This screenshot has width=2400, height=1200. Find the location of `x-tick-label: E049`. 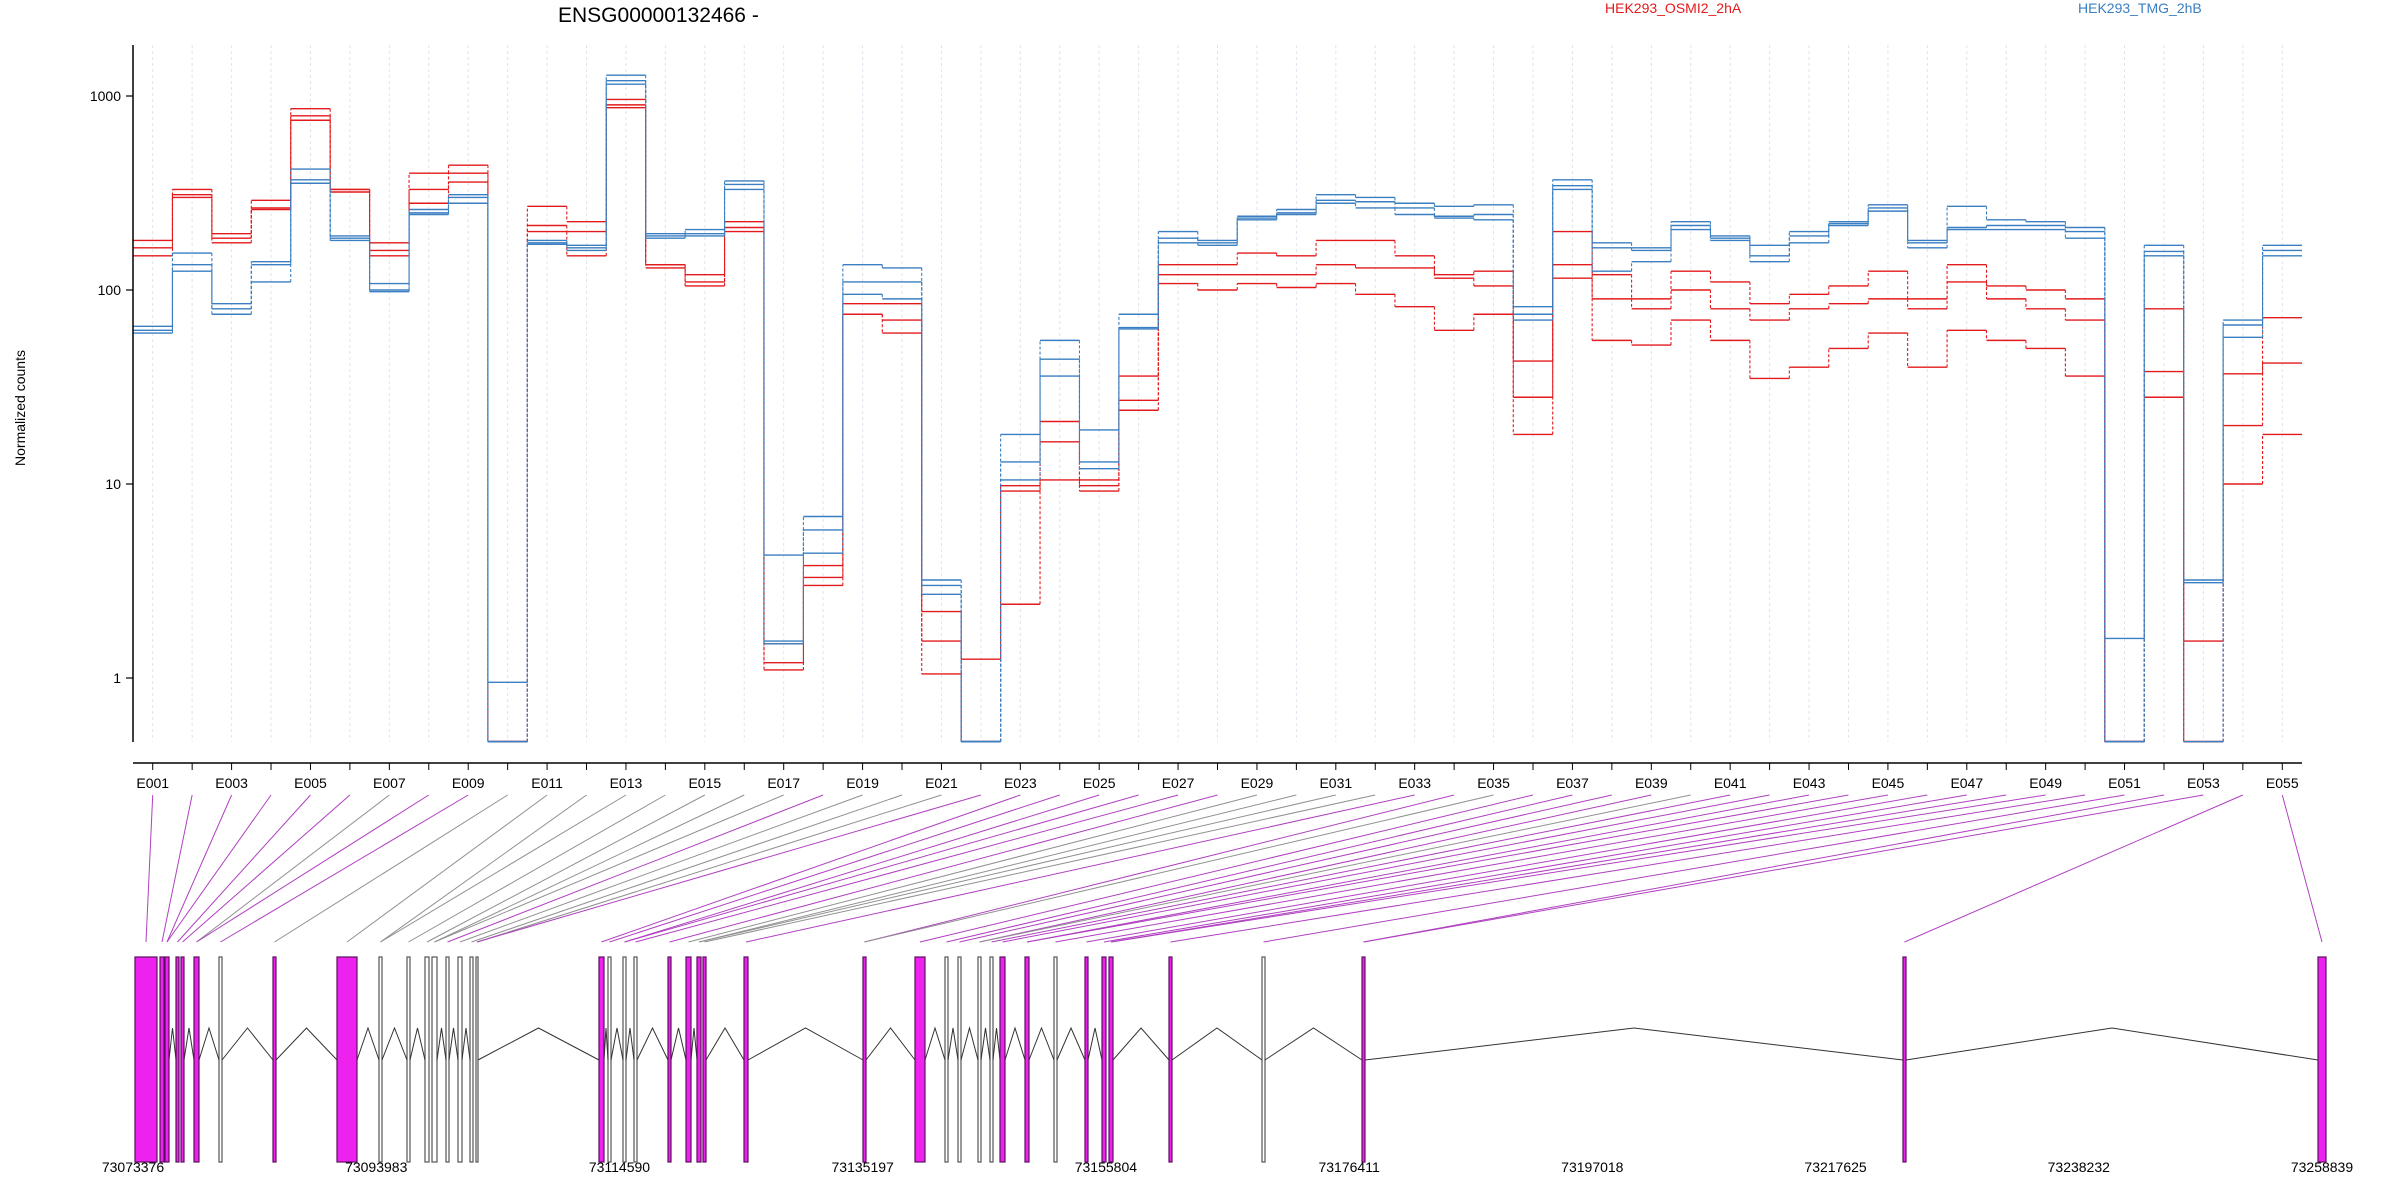

x-tick-label: E049 is located at coordinates (2045, 783).